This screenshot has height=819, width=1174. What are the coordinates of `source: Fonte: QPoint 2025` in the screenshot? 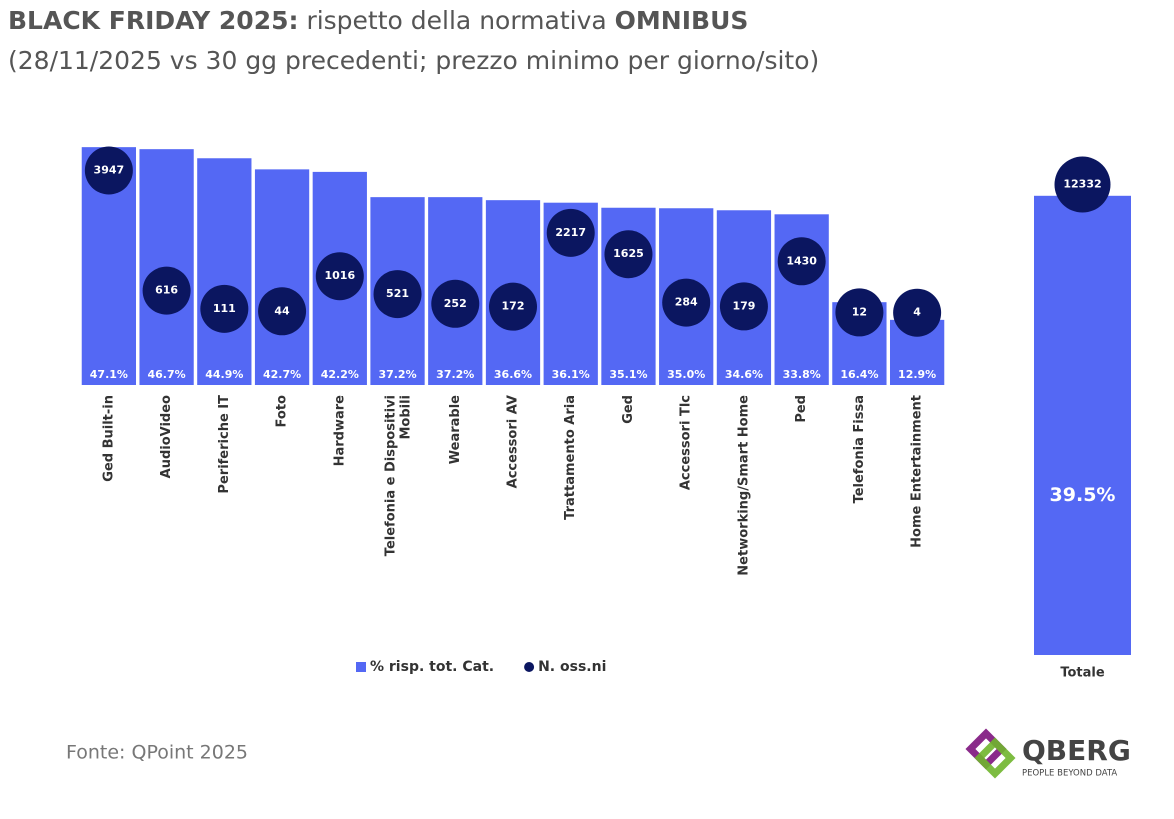 It's located at (157, 753).